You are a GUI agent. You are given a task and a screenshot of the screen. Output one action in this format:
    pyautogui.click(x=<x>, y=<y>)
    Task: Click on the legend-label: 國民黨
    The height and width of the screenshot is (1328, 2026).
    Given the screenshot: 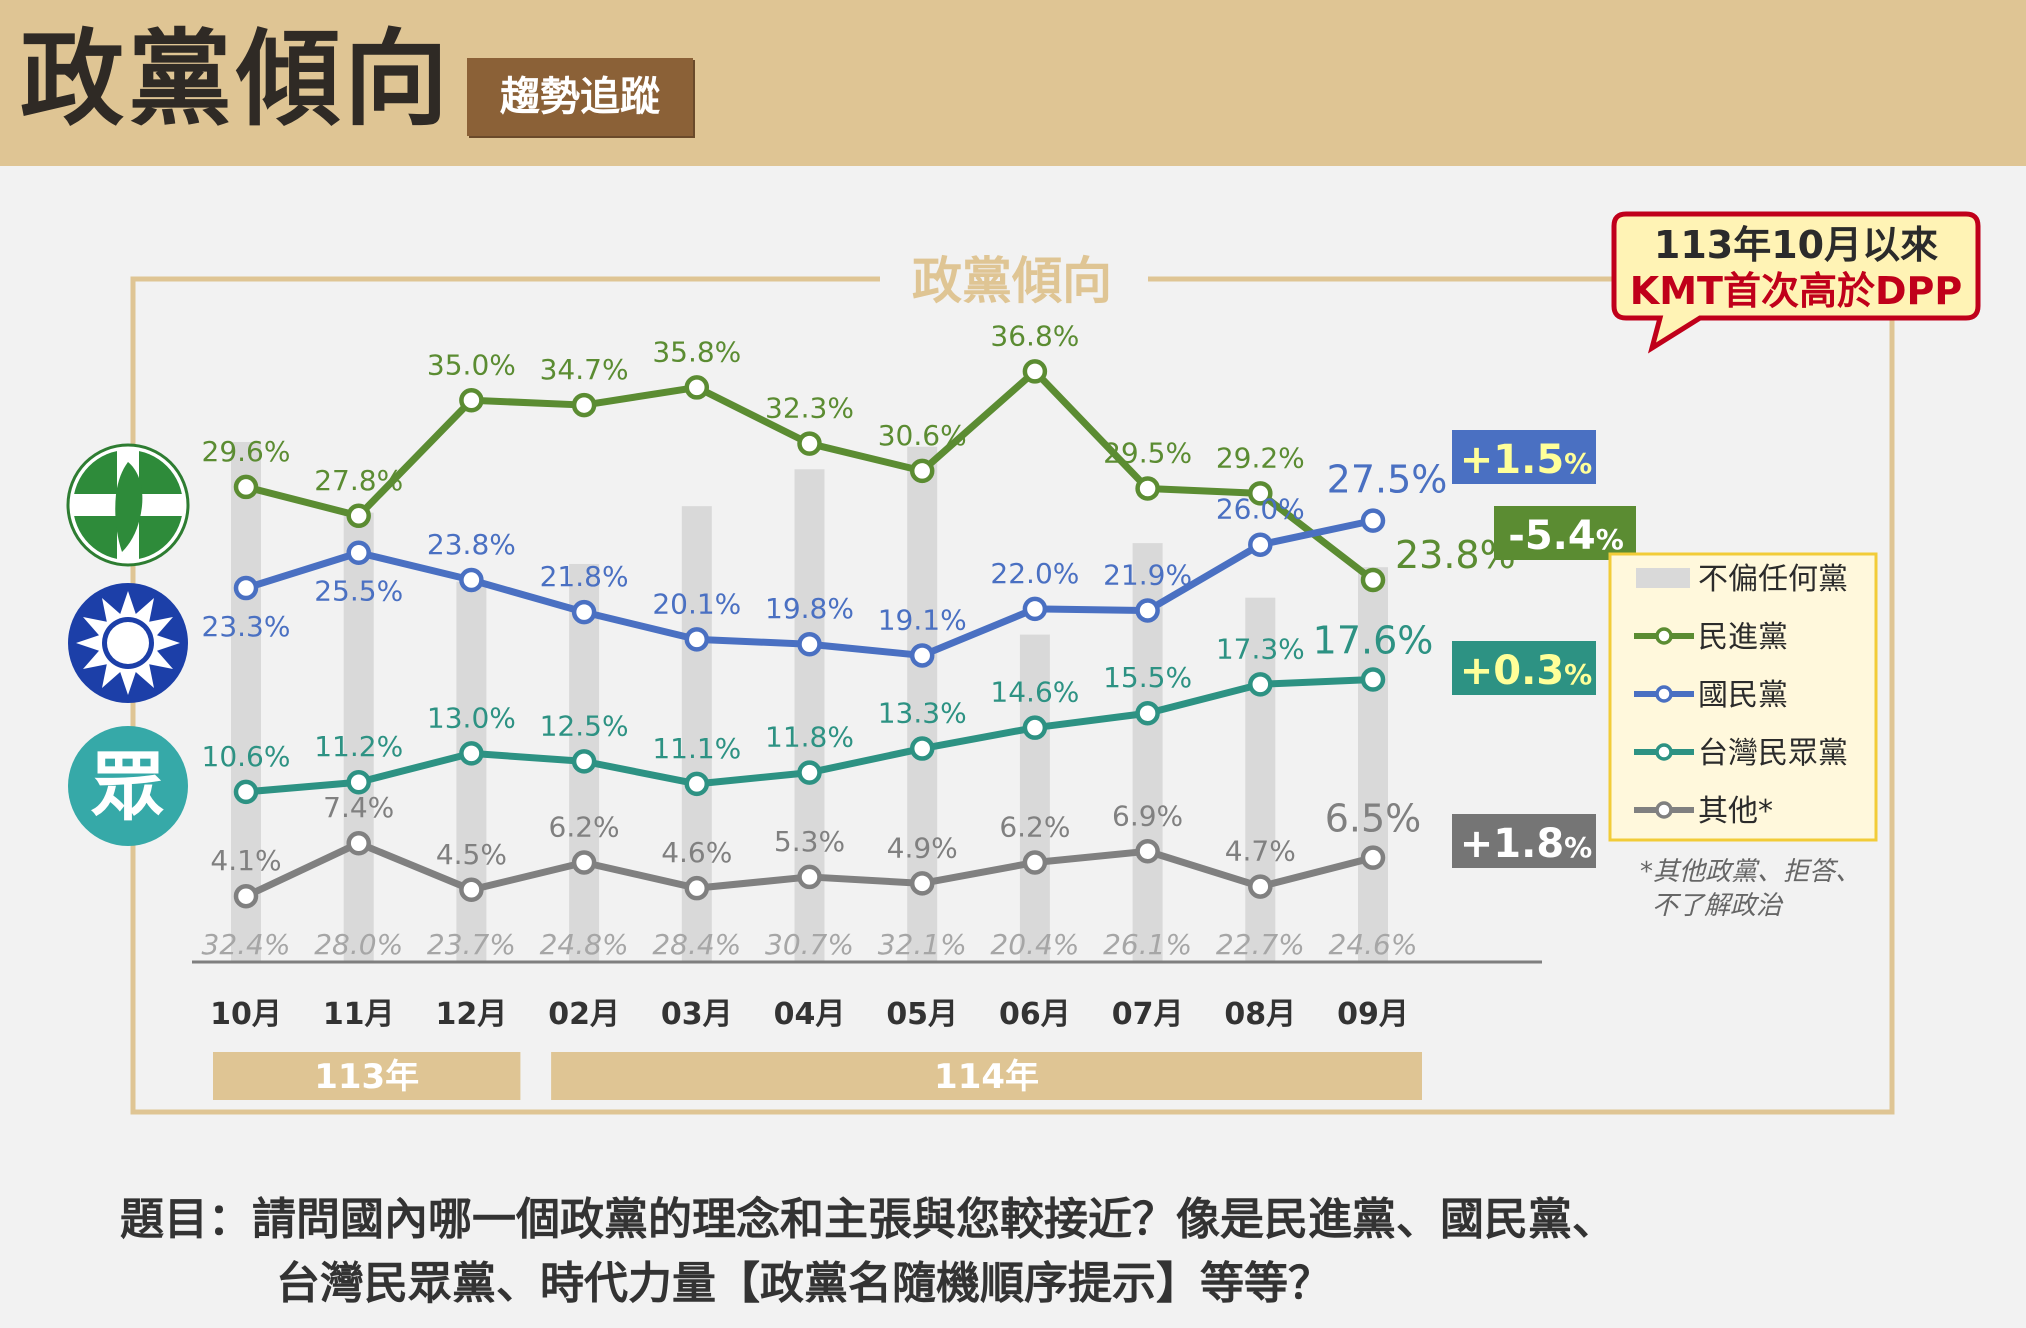 What is the action you would take?
    pyautogui.click(x=1743, y=695)
    